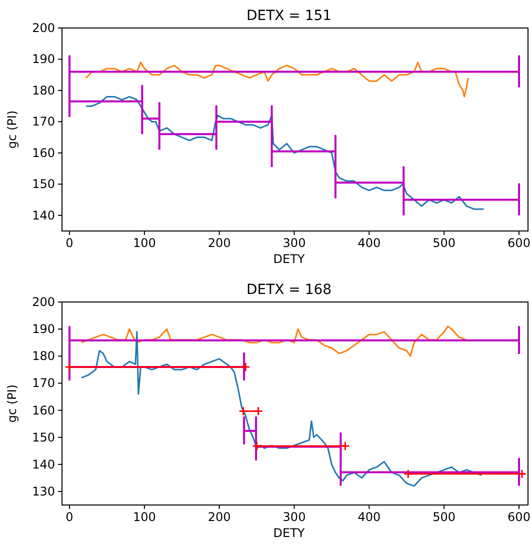  I want to click on y-tick-label: 130, so click(43, 491).